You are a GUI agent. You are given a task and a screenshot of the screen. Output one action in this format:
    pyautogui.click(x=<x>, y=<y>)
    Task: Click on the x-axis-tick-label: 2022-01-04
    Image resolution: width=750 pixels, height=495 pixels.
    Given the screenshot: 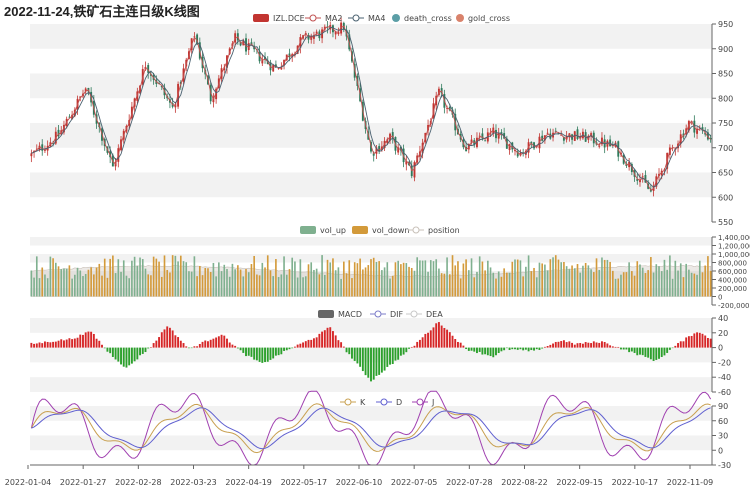 What is the action you would take?
    pyautogui.click(x=28, y=482)
    